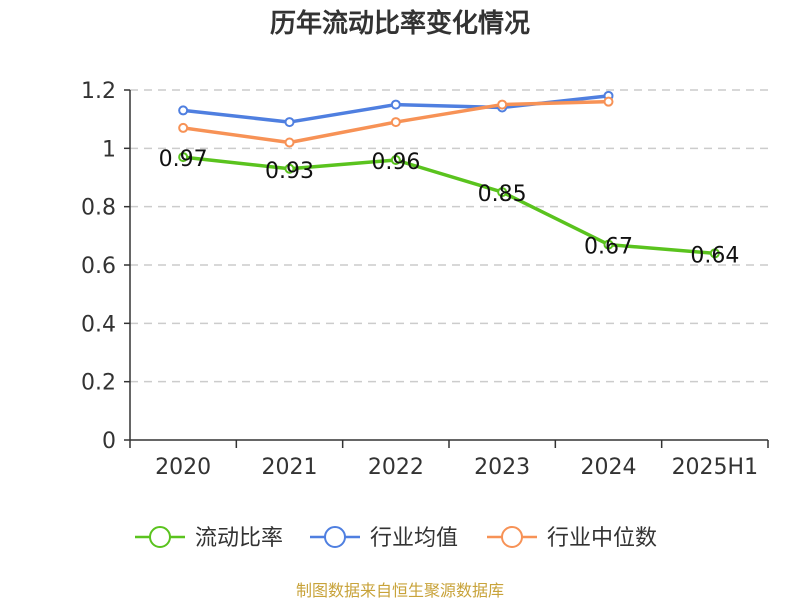  I want to click on legend-item: 行业中位数, so click(572, 538).